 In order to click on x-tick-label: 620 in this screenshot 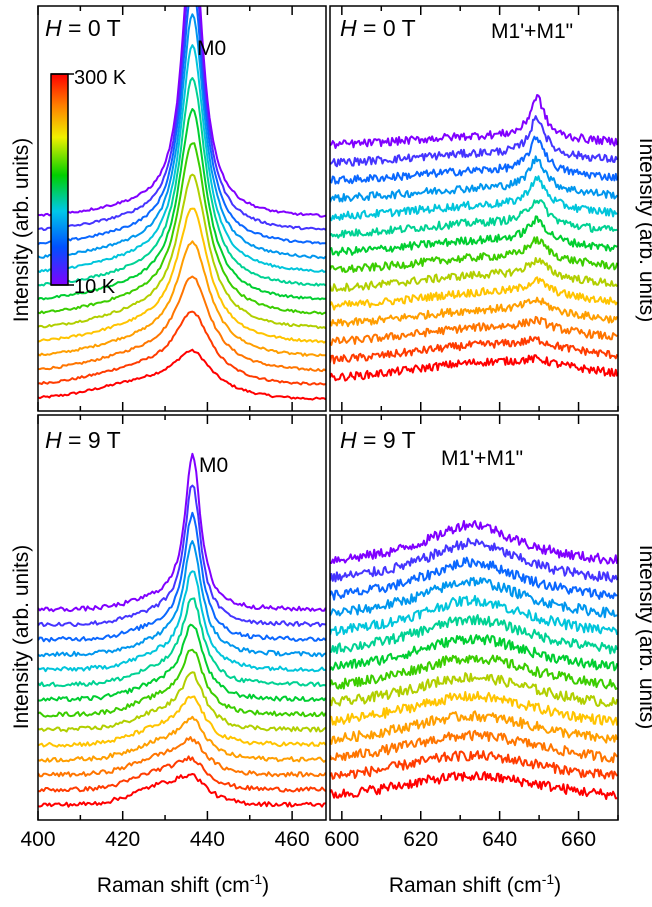, I will do `click(420, 839)`.